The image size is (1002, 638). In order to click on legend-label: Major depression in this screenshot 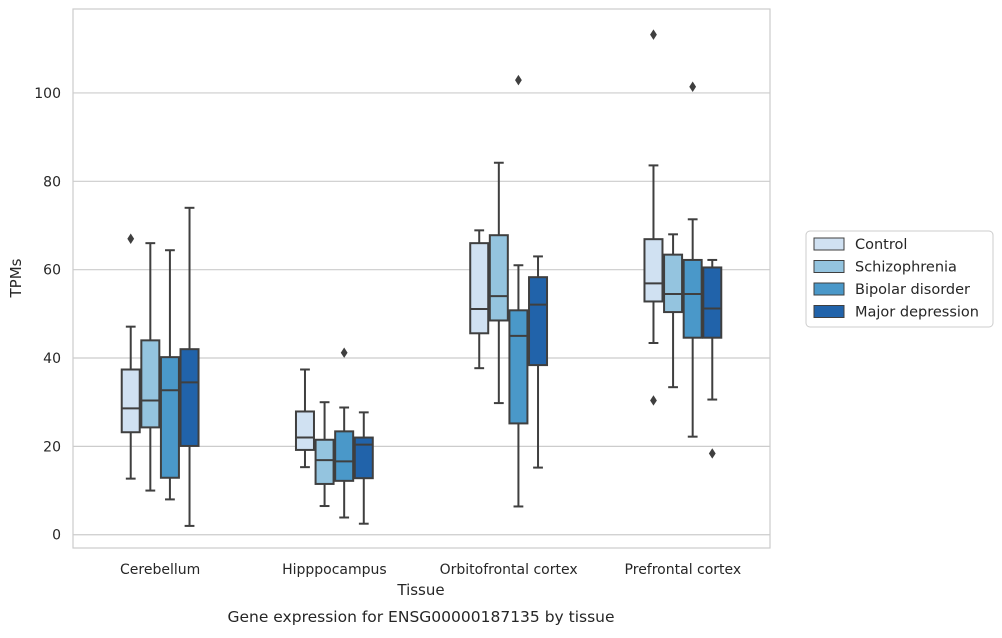, I will do `click(917, 313)`.